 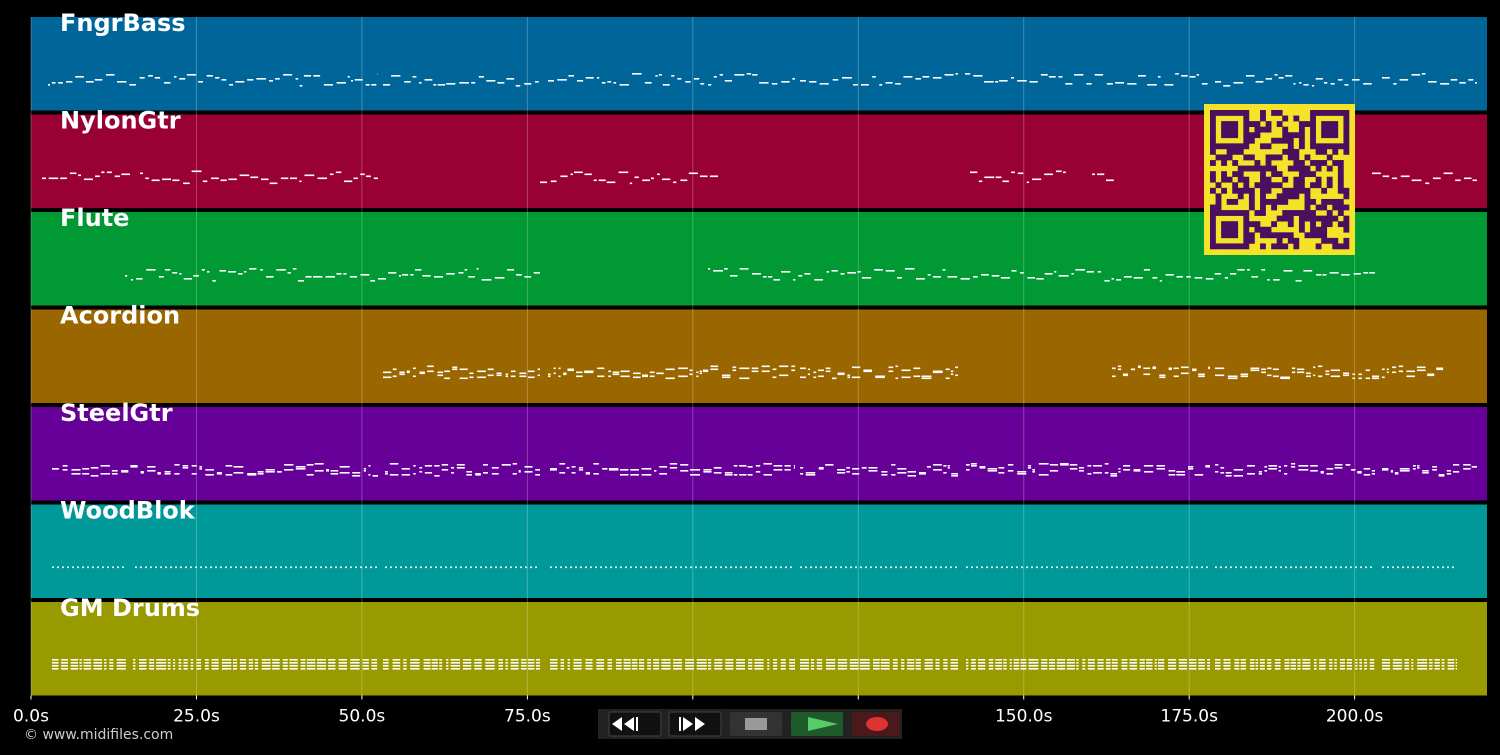 What do you see at coordinates (635, 724) in the screenshot?
I see `rewind-button` at bounding box center [635, 724].